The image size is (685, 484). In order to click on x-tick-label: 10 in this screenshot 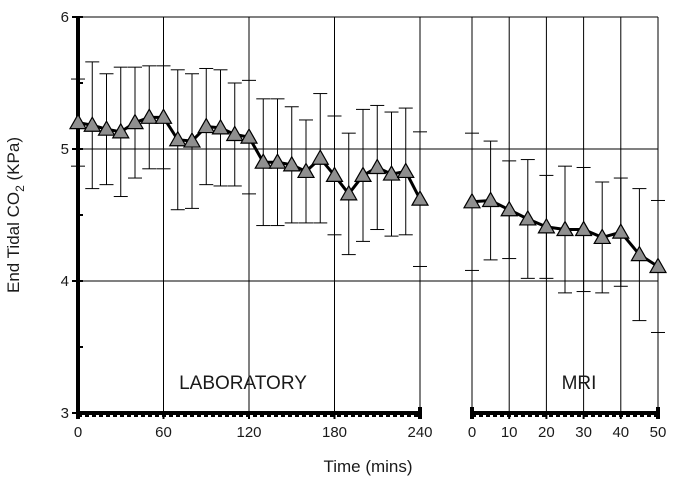, I will do `click(509, 432)`.